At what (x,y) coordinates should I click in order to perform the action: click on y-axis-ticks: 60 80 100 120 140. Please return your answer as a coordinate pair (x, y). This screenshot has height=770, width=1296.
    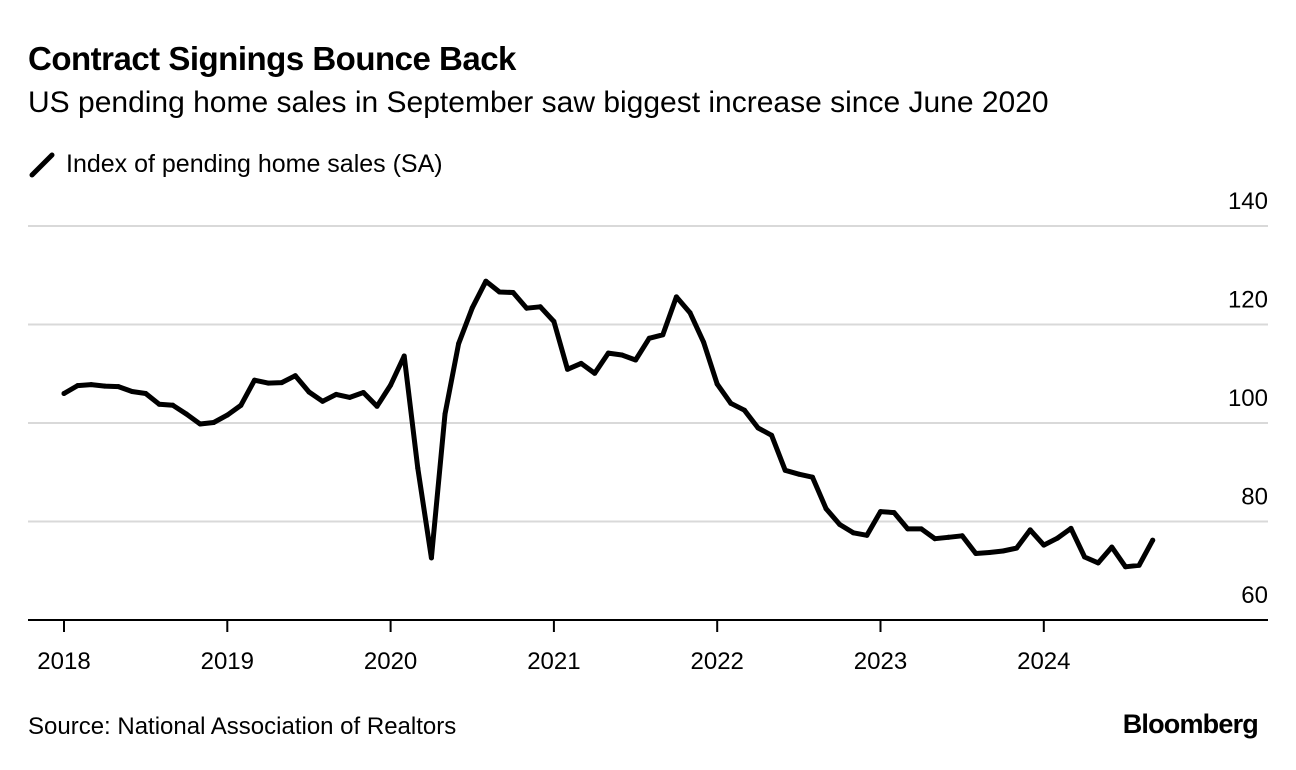
    Looking at the image, I should click on (1248, 398).